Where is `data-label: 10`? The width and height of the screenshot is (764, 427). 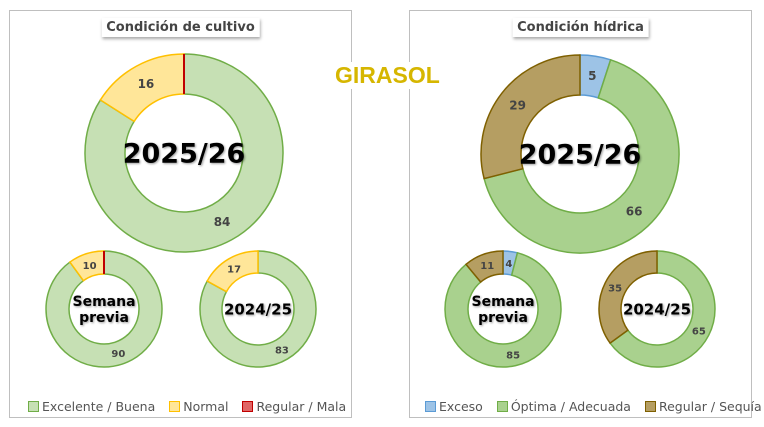
data-label: 10 is located at coordinates (90, 266).